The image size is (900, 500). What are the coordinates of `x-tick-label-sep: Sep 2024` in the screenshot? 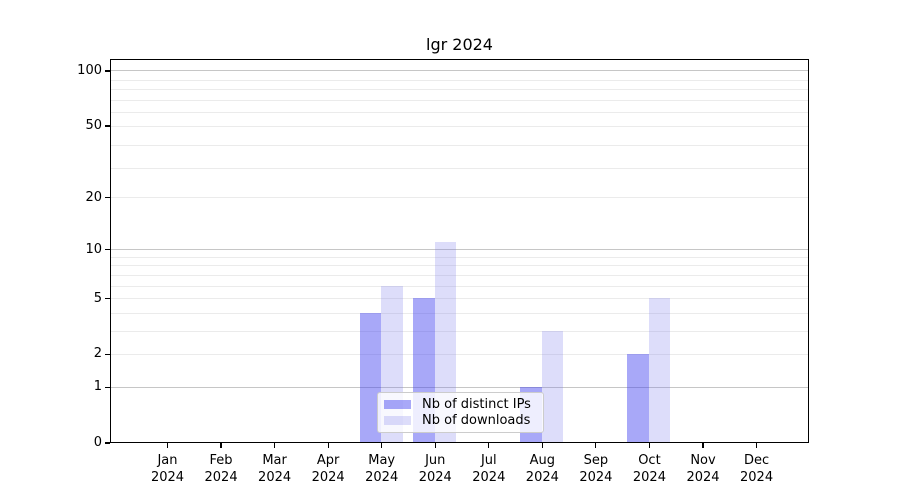 It's located at (596, 469).